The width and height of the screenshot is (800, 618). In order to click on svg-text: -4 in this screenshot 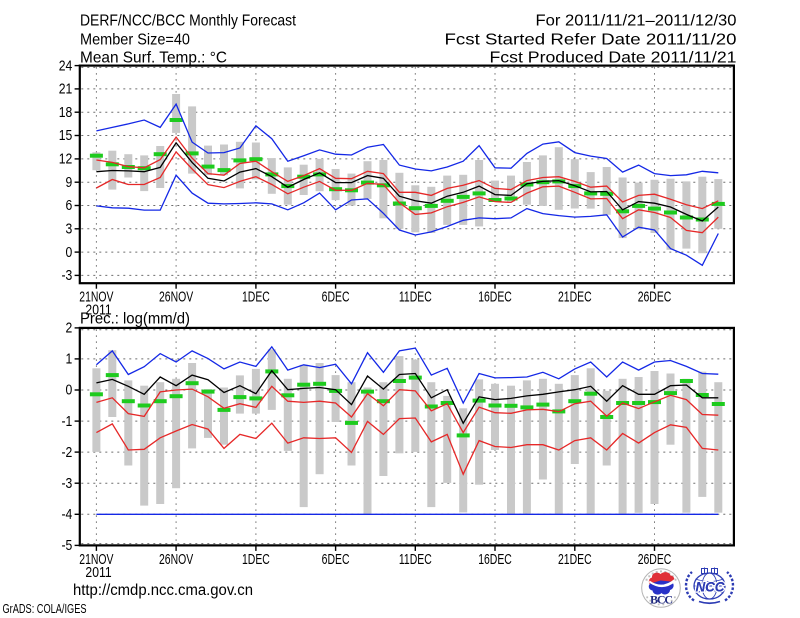, I will do `click(66, 514)`.